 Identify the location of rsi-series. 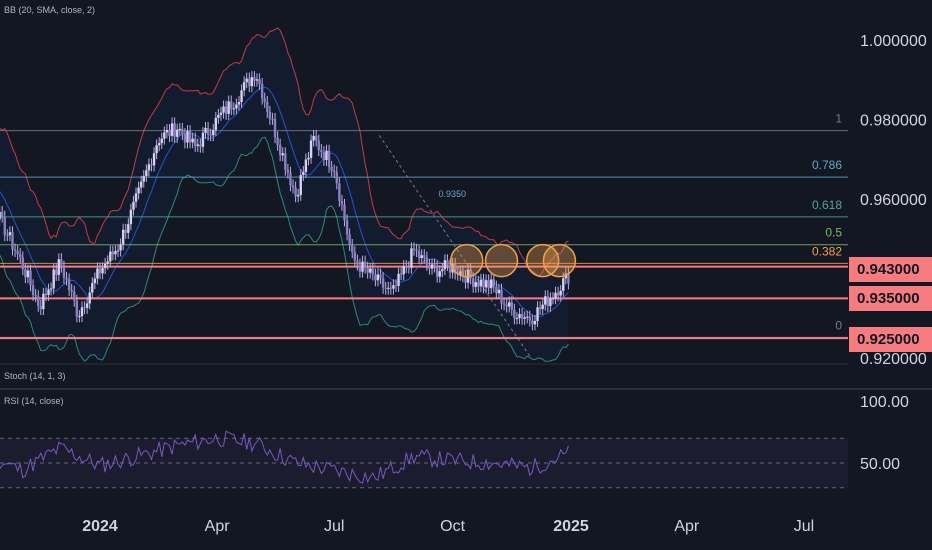
(424, 459).